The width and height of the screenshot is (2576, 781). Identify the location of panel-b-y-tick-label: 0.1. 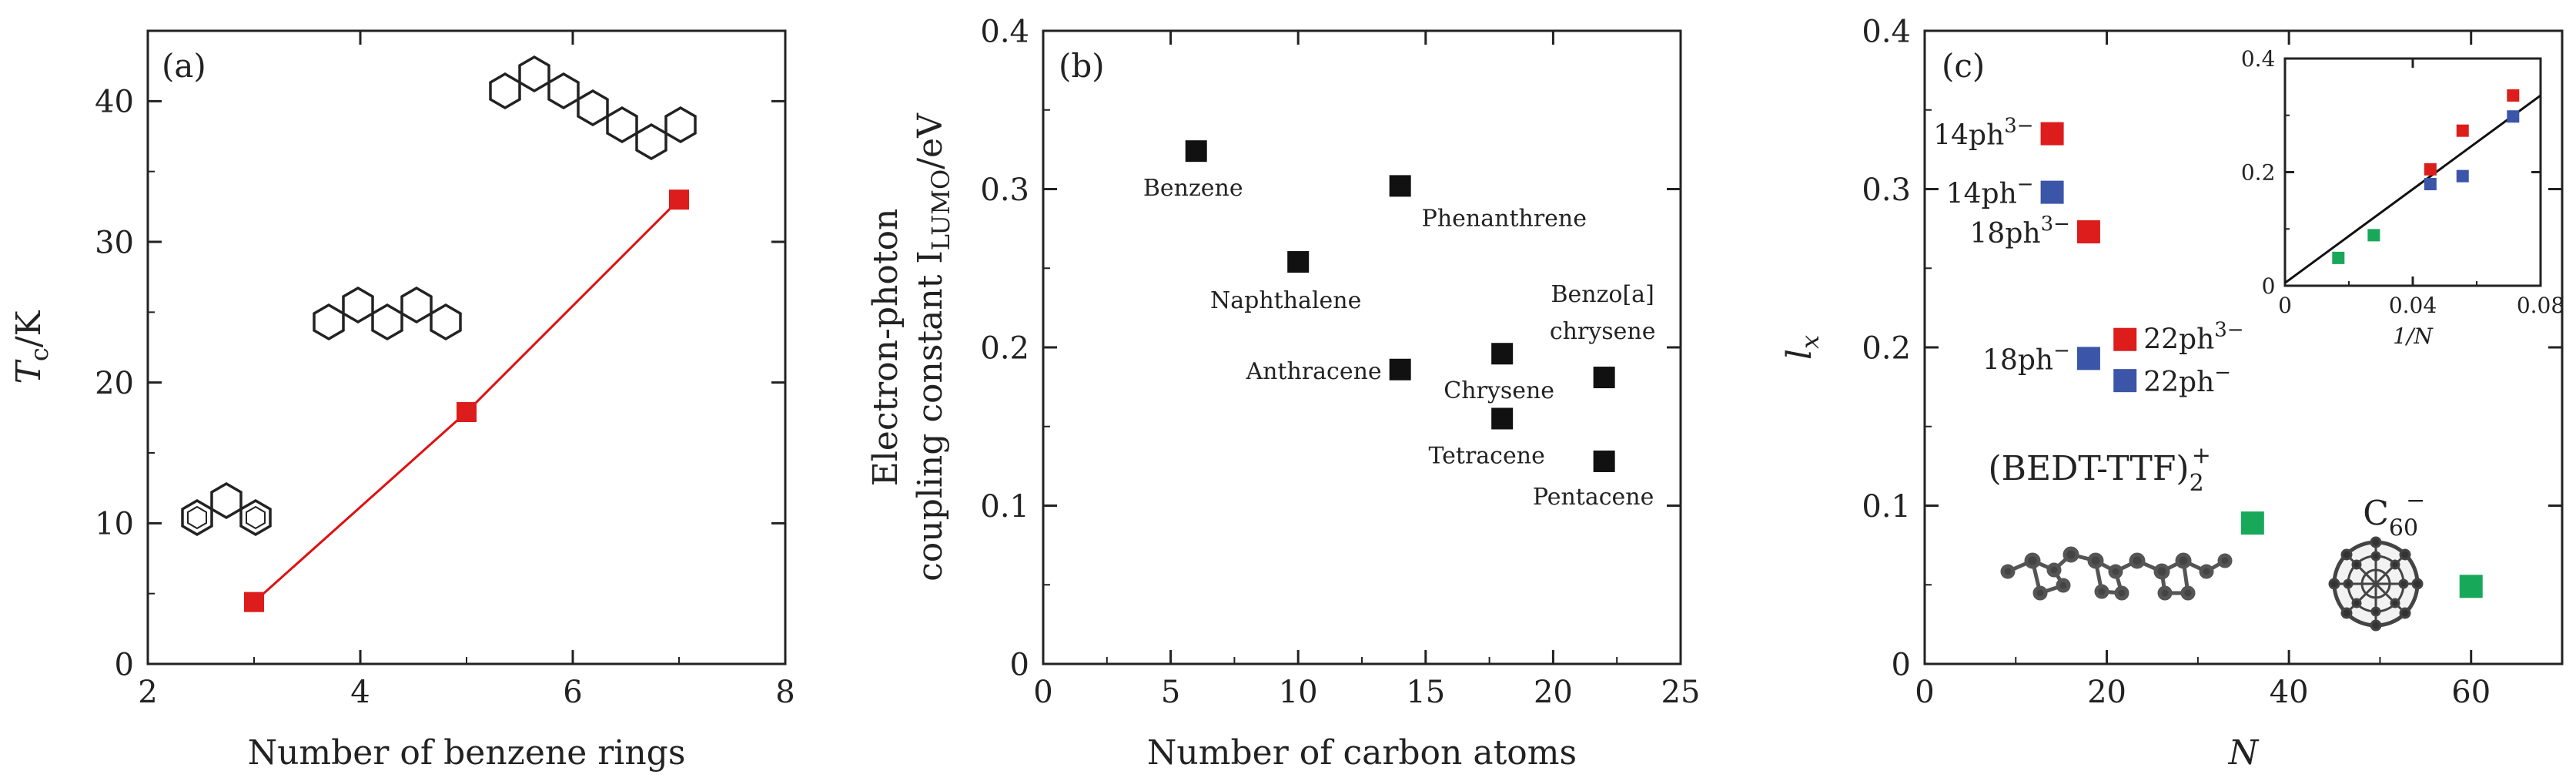
(1005, 507).